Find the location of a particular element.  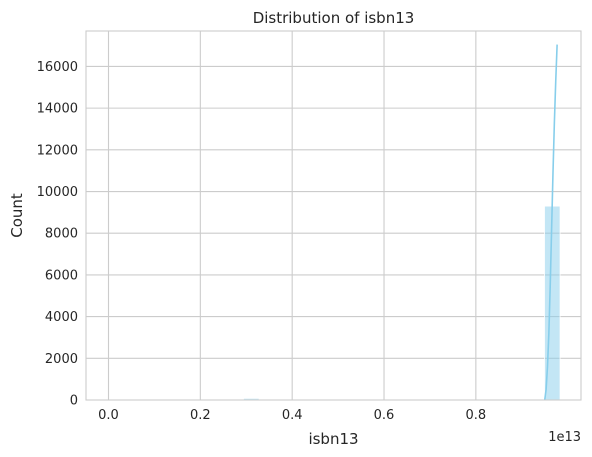

y-tick-labels: 0 2000 4000 6000 8000 10000 12000 14000 16000 is located at coordinates (57, 234).